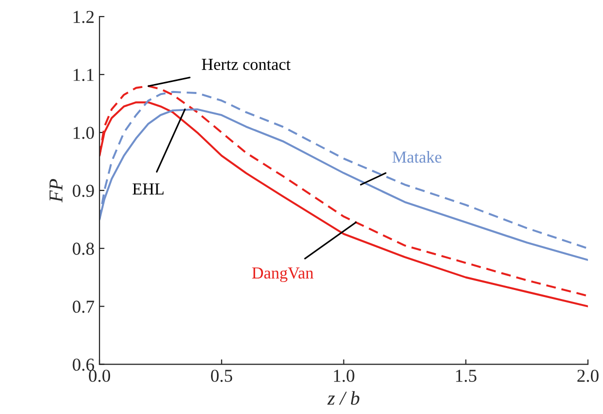  What do you see at coordinates (84, 17) in the screenshot?
I see `y-tick-label: 1.2` at bounding box center [84, 17].